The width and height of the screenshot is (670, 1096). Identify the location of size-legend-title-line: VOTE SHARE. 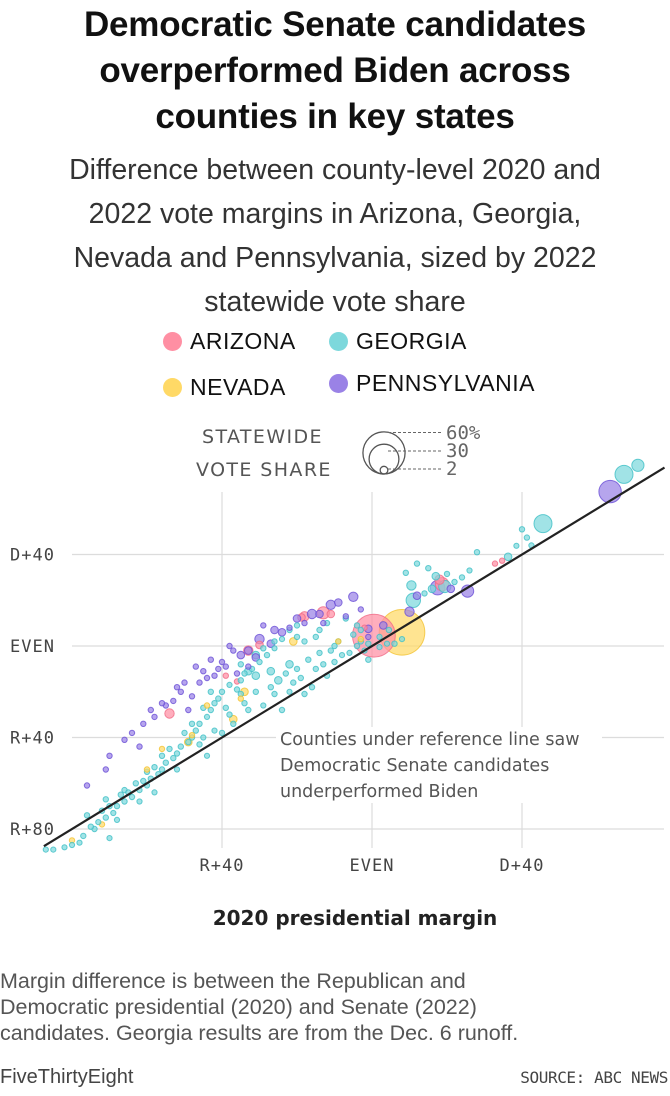
(264, 470).